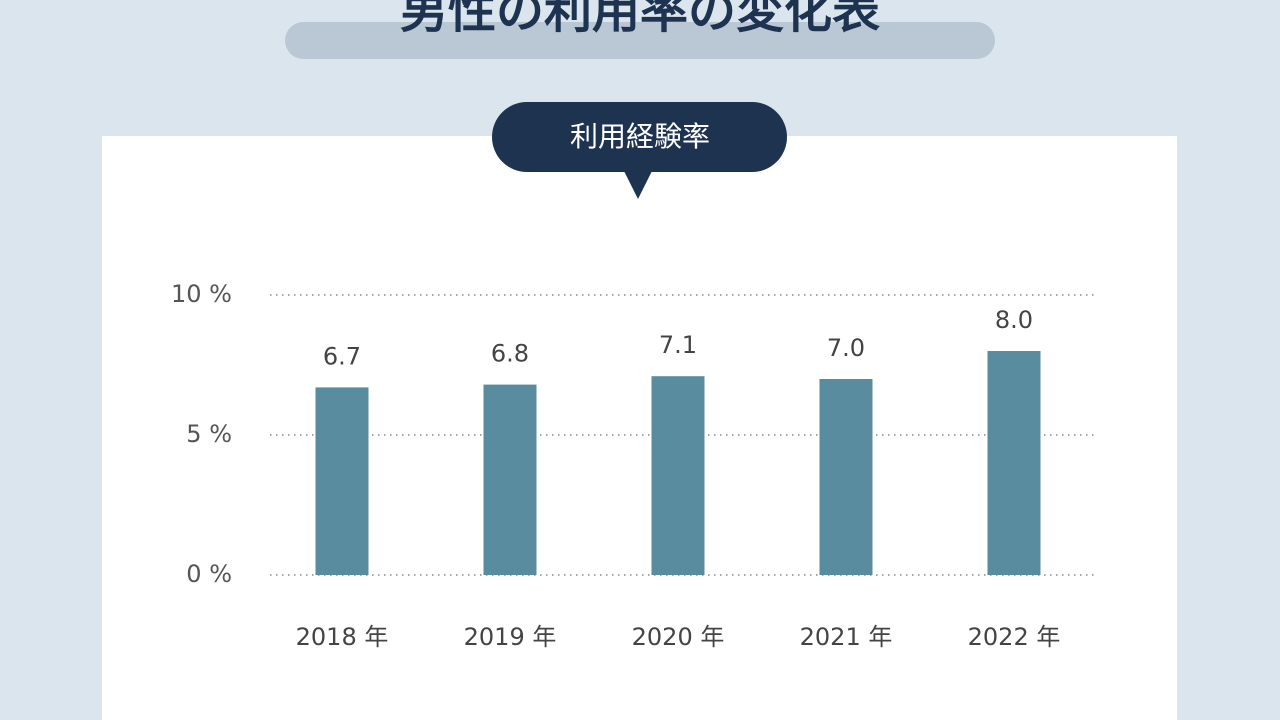 This screenshot has height=720, width=1280. Describe the element at coordinates (342, 356) in the screenshot. I see `value-label: 6.7` at that location.